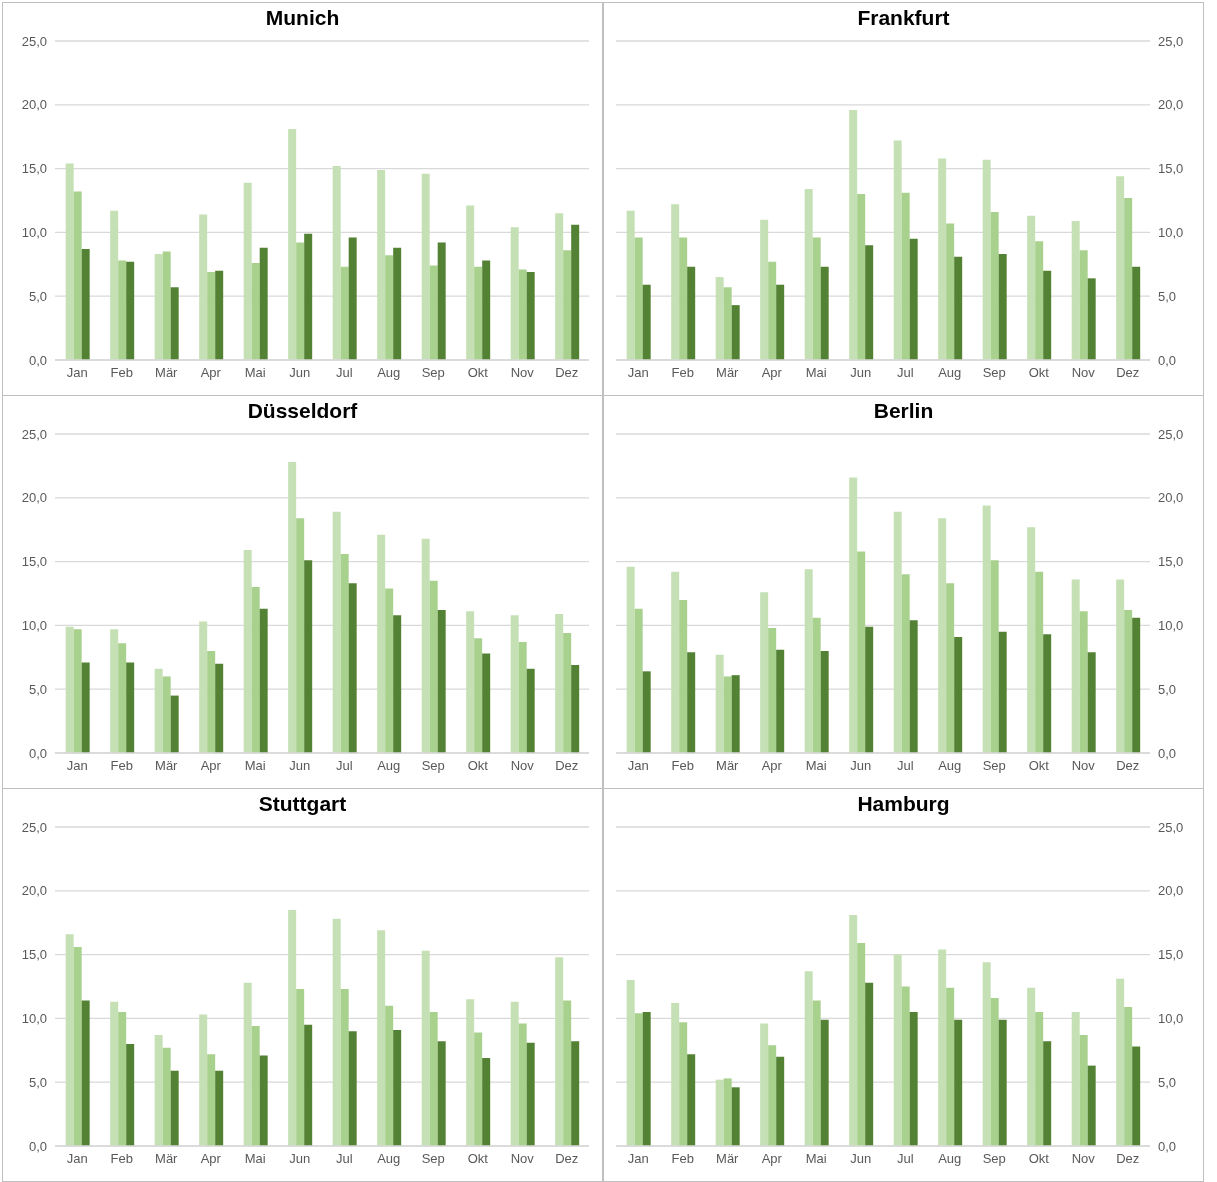 The height and width of the screenshot is (1182, 1217). What do you see at coordinates (389, 373) in the screenshot?
I see `x-tick-label: Aug` at bounding box center [389, 373].